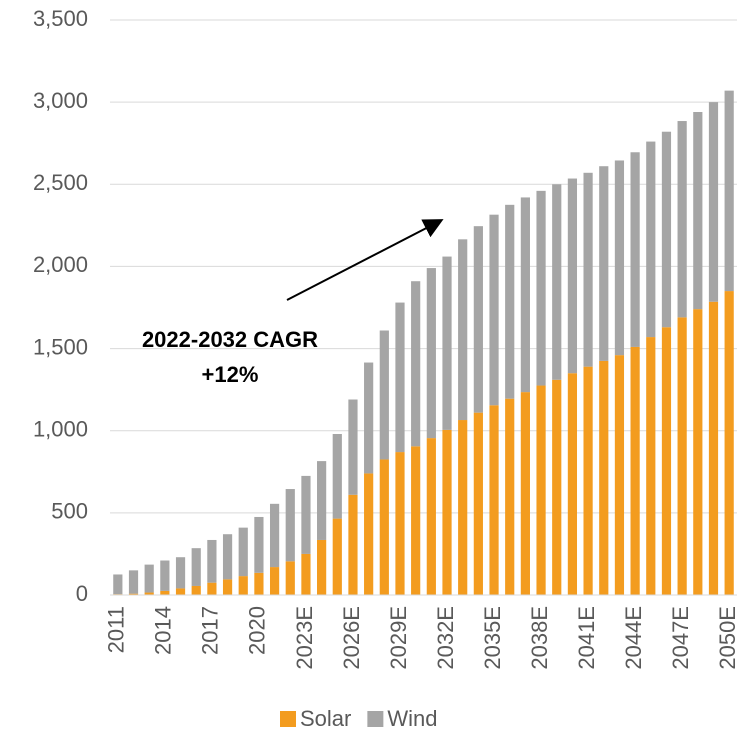 Image resolution: width=741 pixels, height=738 pixels. What do you see at coordinates (375, 719) in the screenshot?
I see `legend-swatch` at bounding box center [375, 719].